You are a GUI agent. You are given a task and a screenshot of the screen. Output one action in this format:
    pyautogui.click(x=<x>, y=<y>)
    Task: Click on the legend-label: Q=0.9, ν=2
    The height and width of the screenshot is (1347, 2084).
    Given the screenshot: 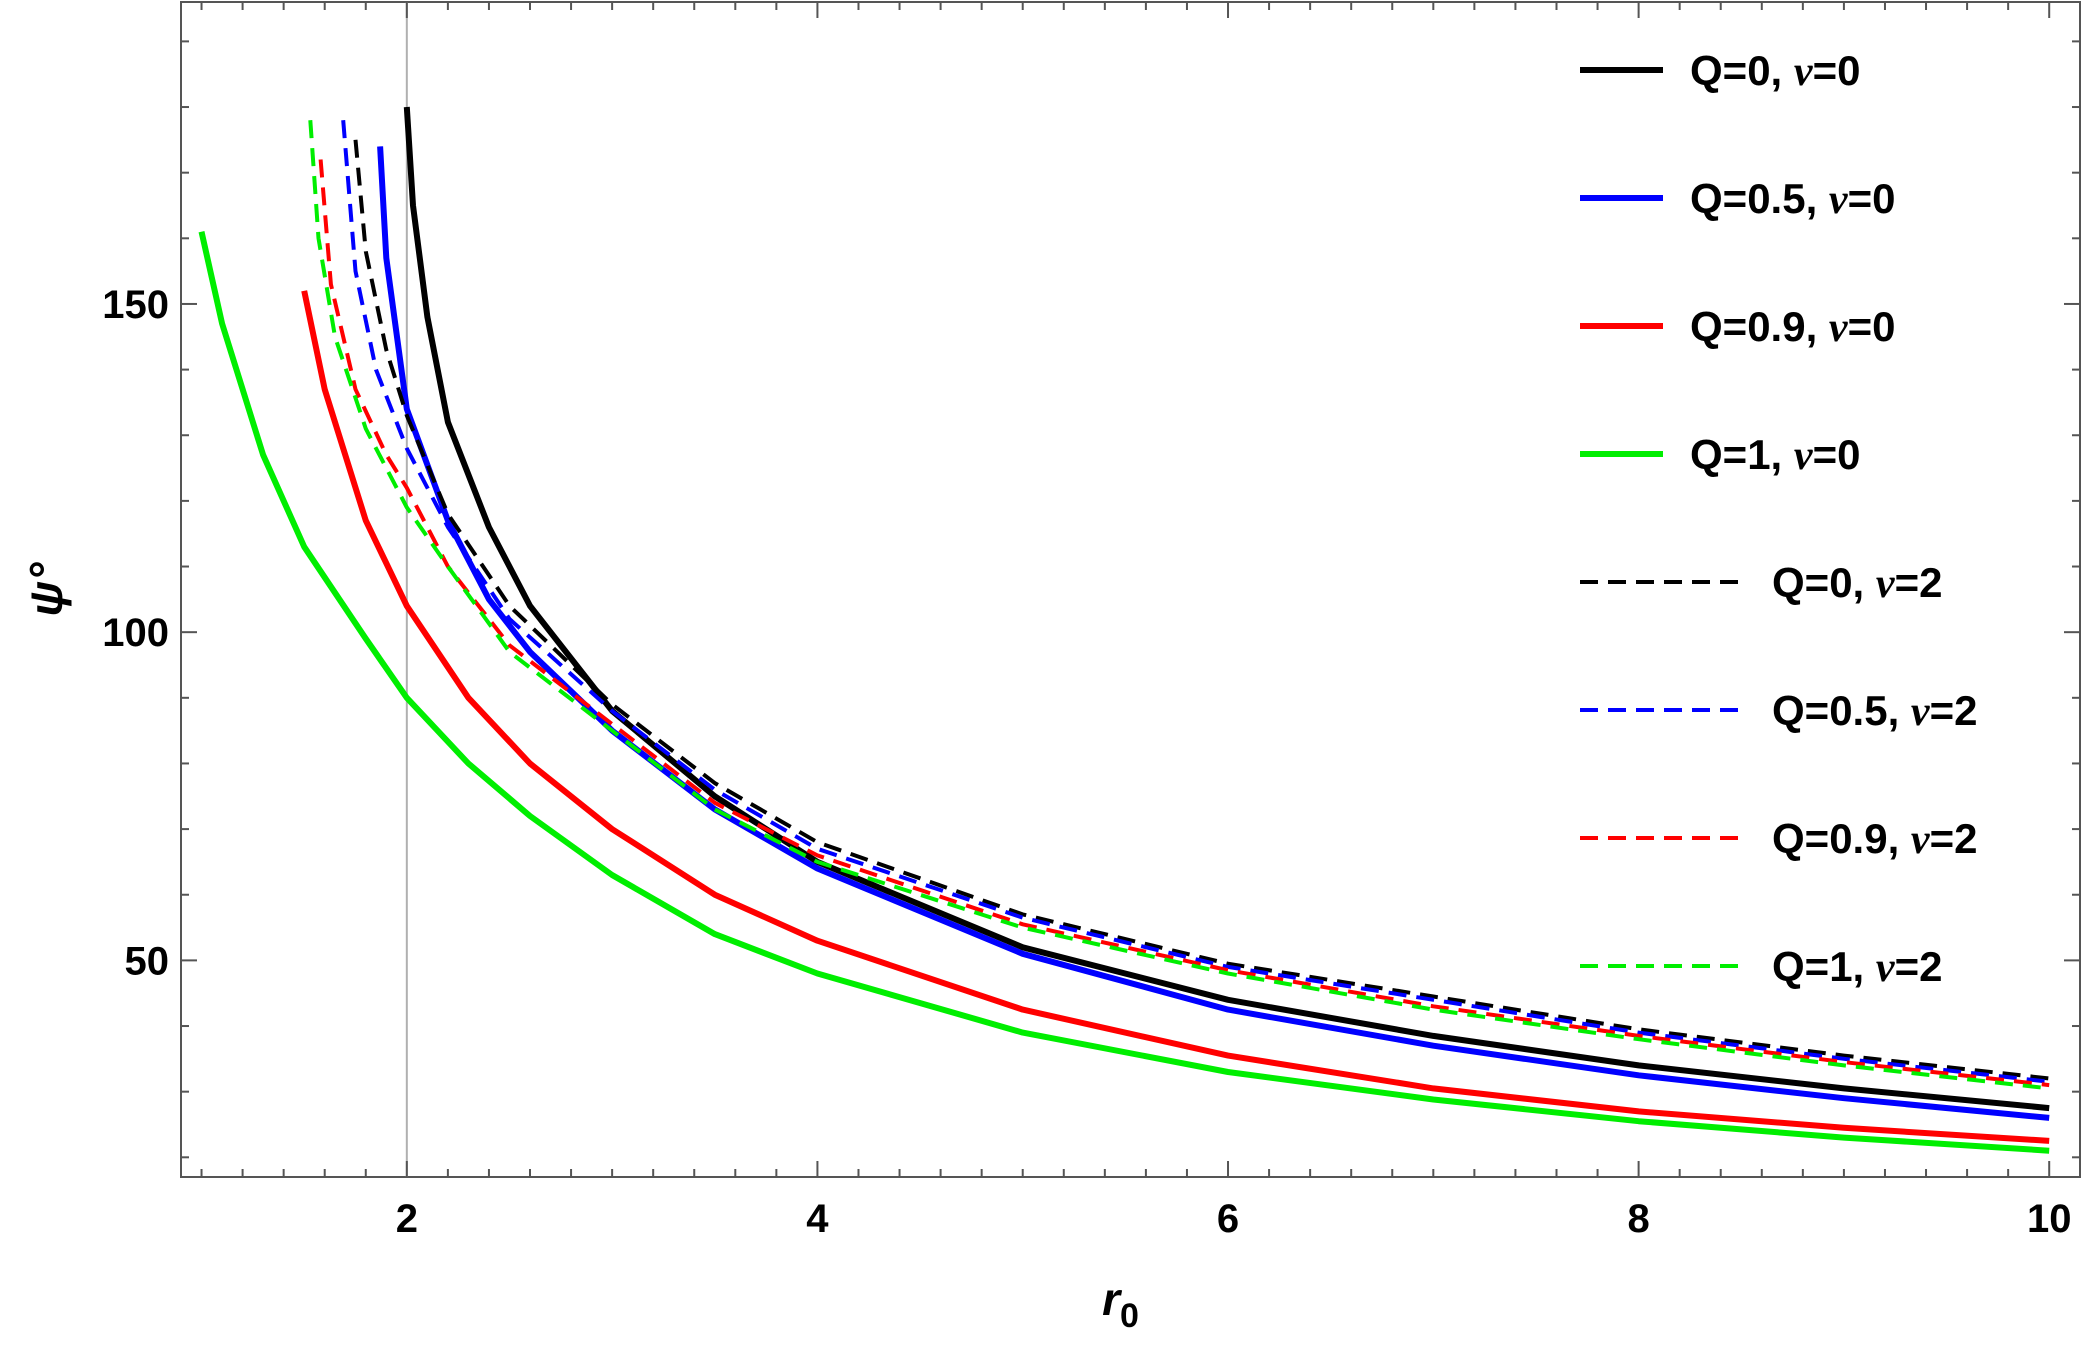 What is the action you would take?
    pyautogui.click(x=1874, y=839)
    